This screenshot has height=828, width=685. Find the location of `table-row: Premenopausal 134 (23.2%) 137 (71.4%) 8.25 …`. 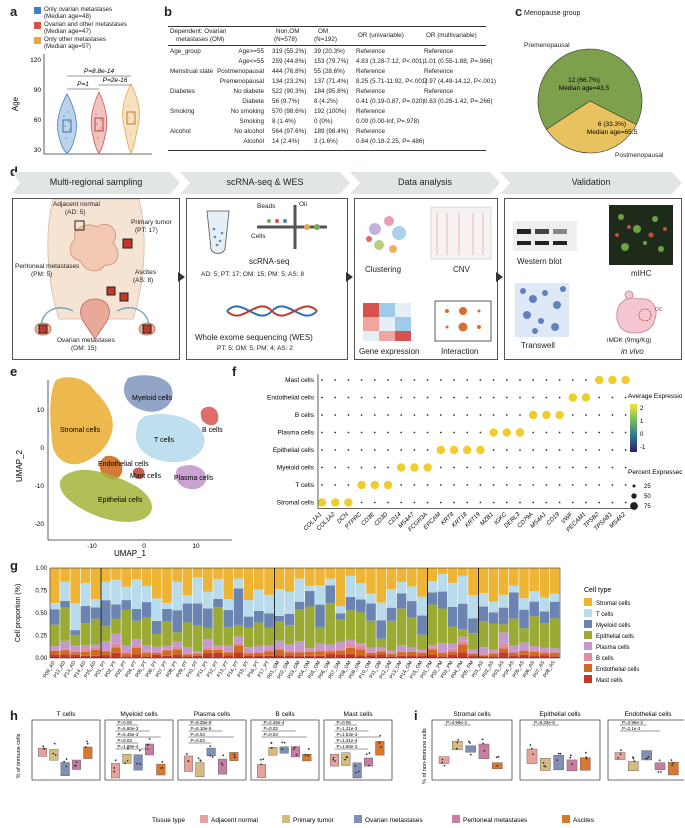

table-row: Premenopausal 134 (23.2%) 137 (71.4%) 8.25 … is located at coordinates (332, 83).